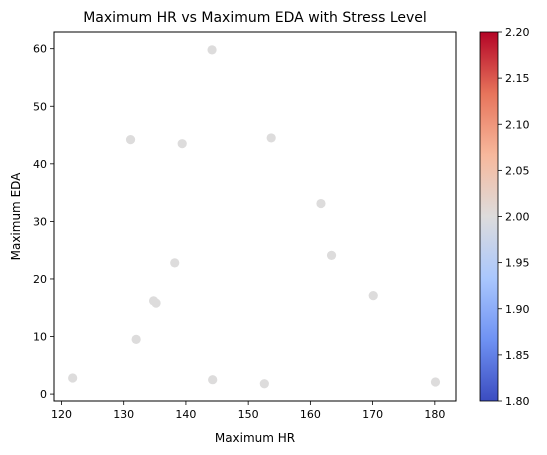 This screenshot has width=547, height=455. I want to click on x-axis: 120 130 140 150 160 170 180, so click(248, 411).